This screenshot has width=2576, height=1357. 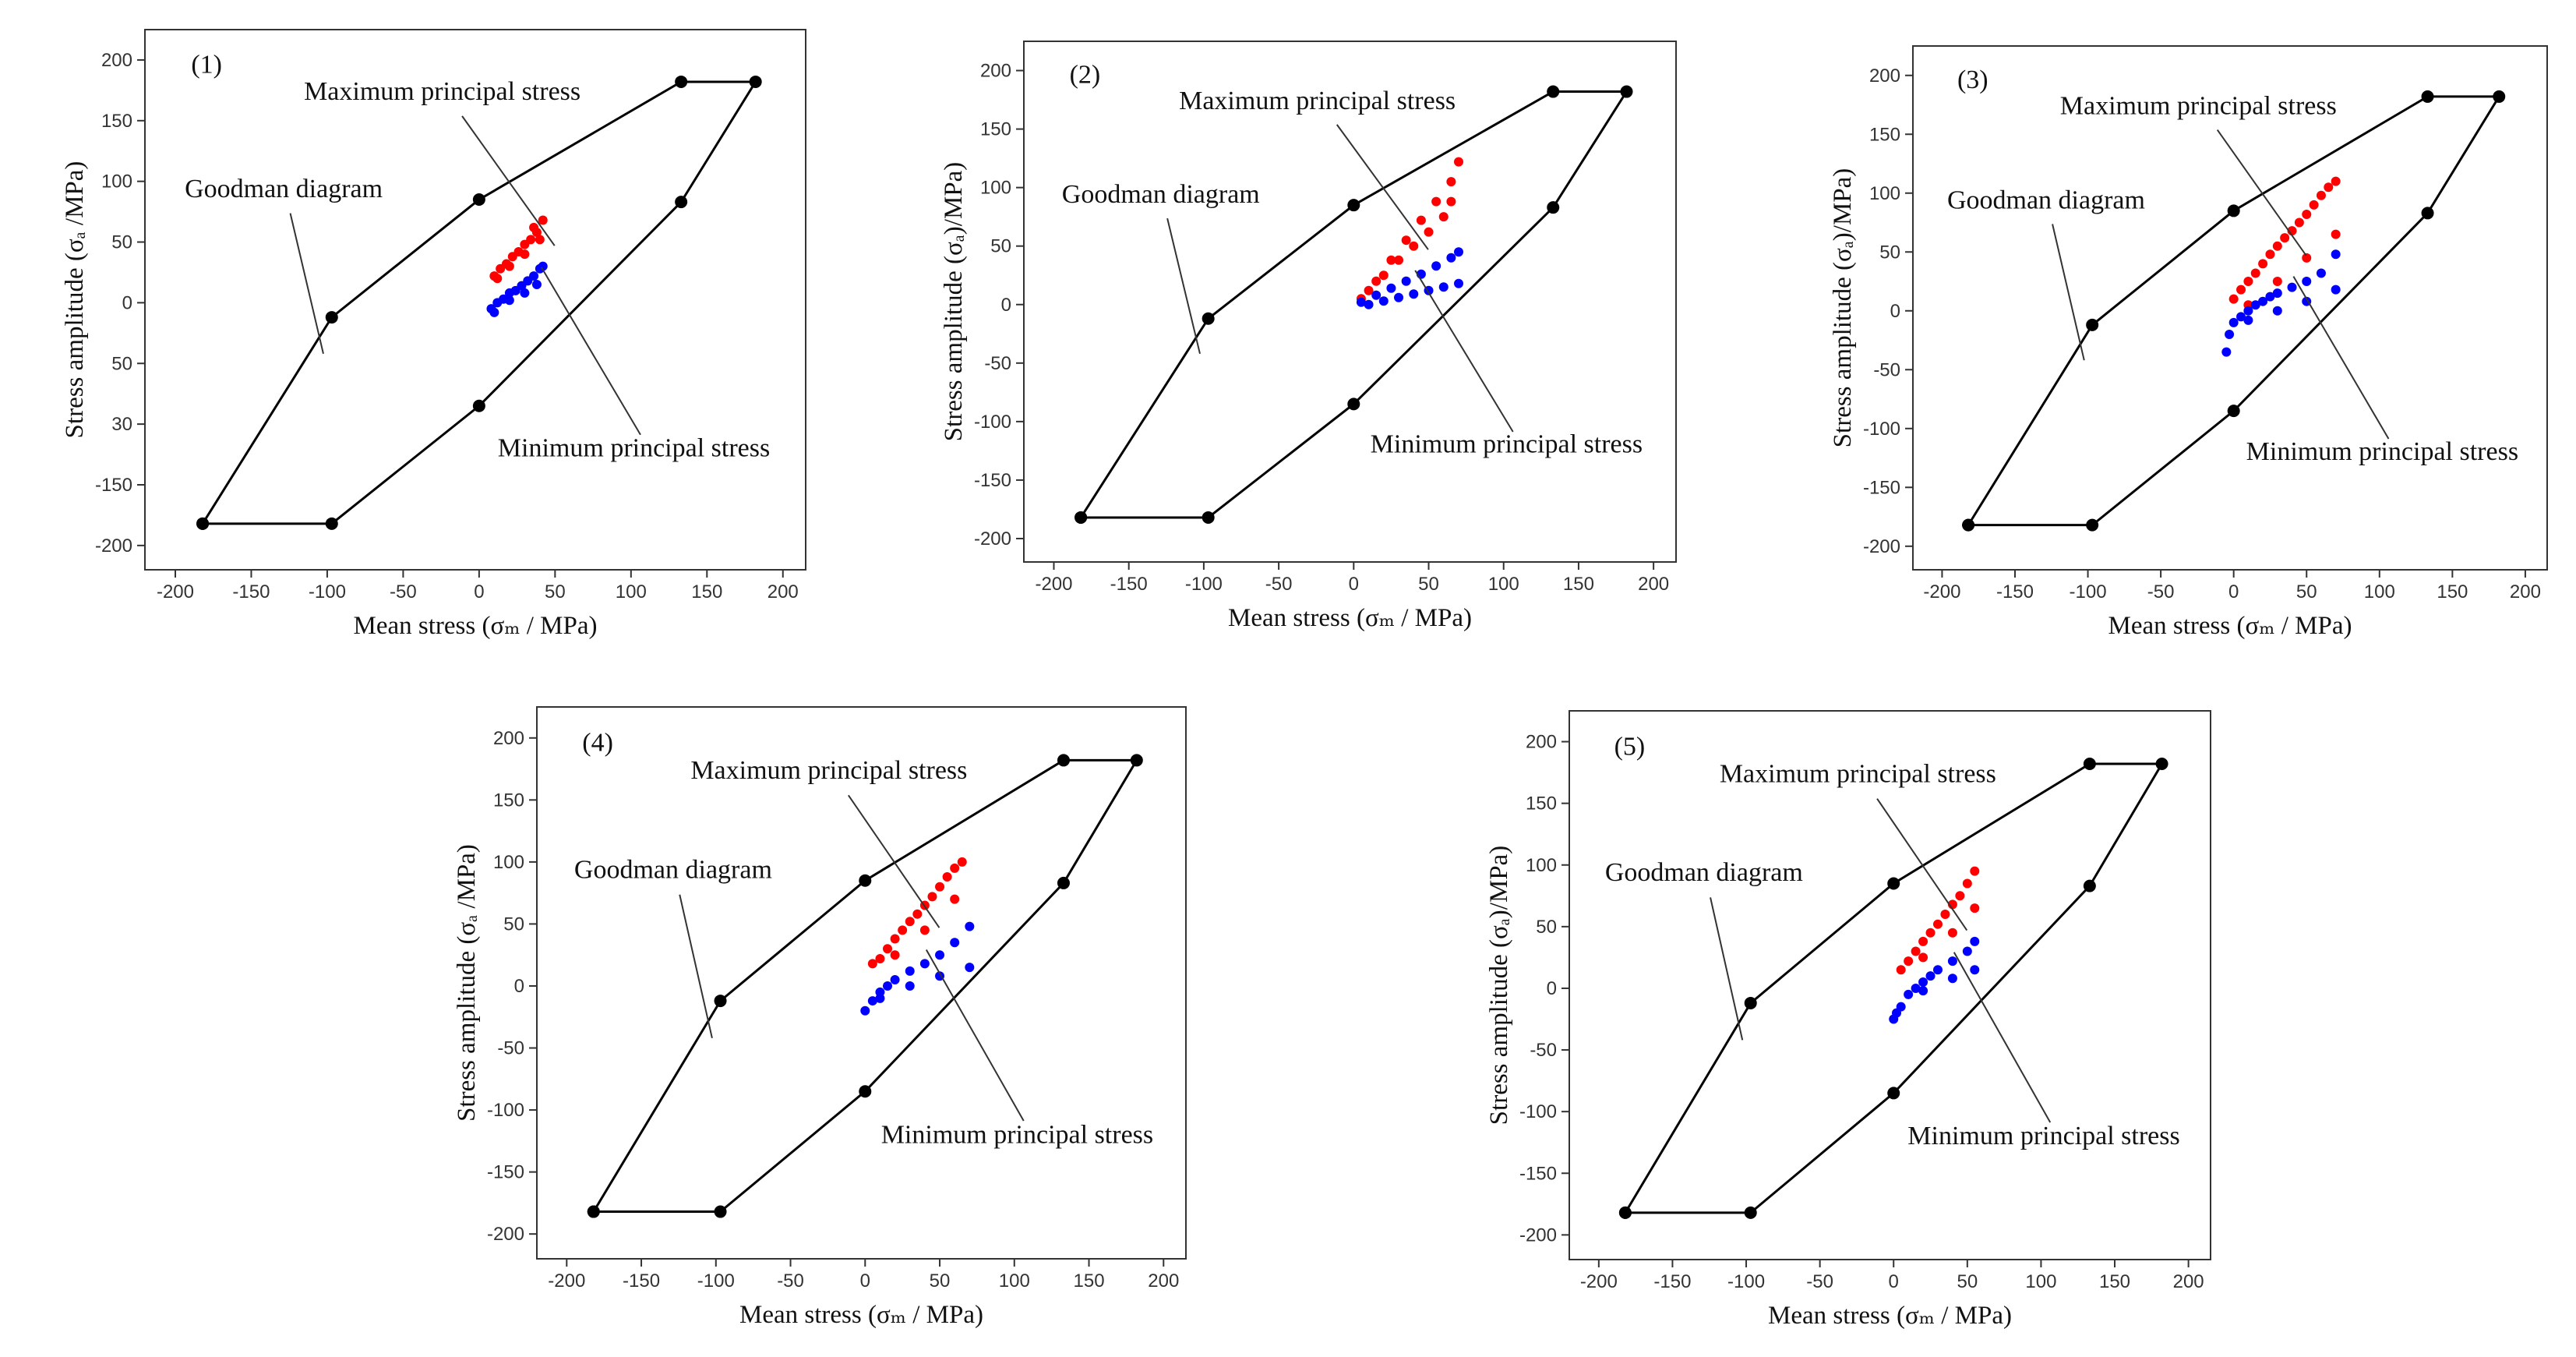 What do you see at coordinates (1886, 369) in the screenshot?
I see `y-tick-label: -50` at bounding box center [1886, 369].